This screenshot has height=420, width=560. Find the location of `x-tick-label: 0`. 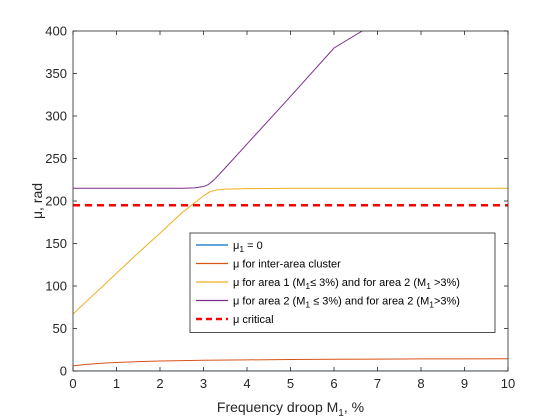

x-tick-label: 0 is located at coordinates (72, 383).